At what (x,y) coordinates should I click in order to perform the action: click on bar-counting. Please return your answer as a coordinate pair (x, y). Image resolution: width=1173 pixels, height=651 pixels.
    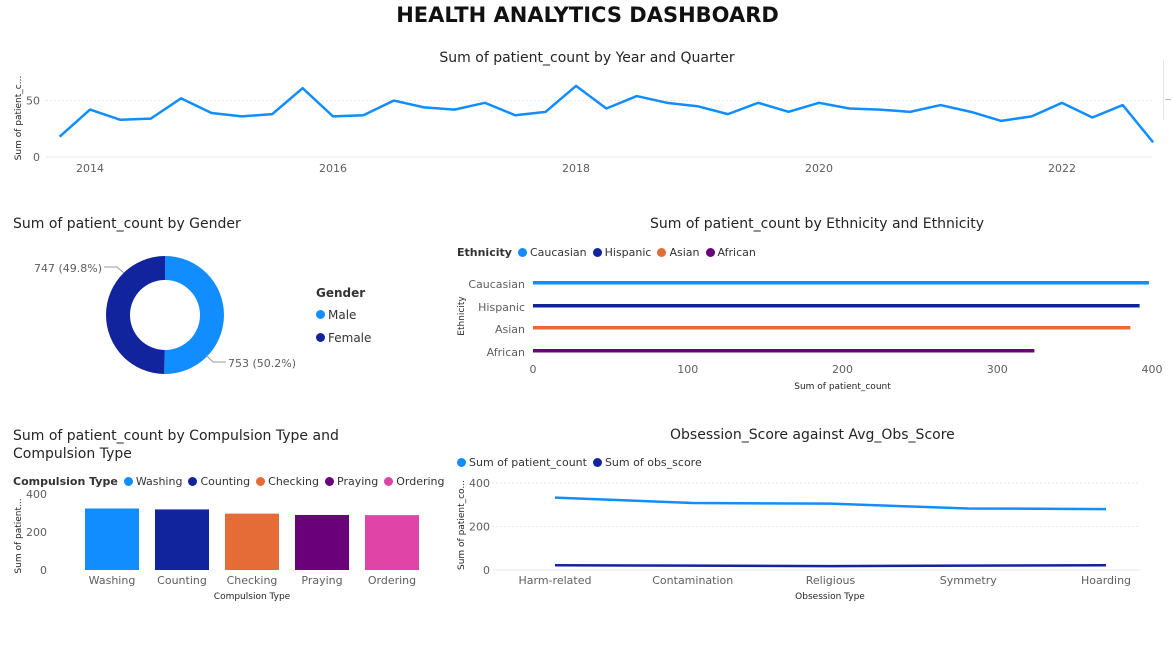
    Looking at the image, I should click on (182, 539).